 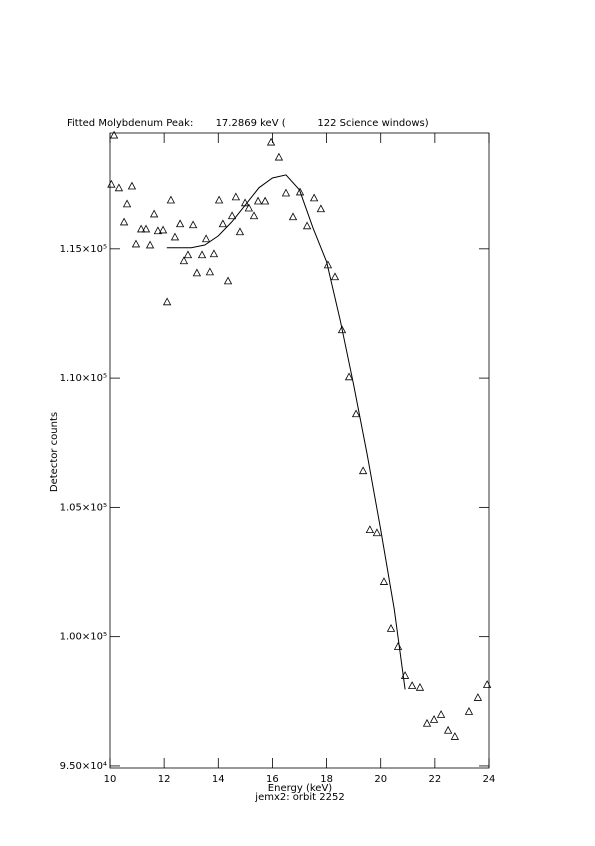 What do you see at coordinates (326, 779) in the screenshot?
I see `x-tick-label: 18` at bounding box center [326, 779].